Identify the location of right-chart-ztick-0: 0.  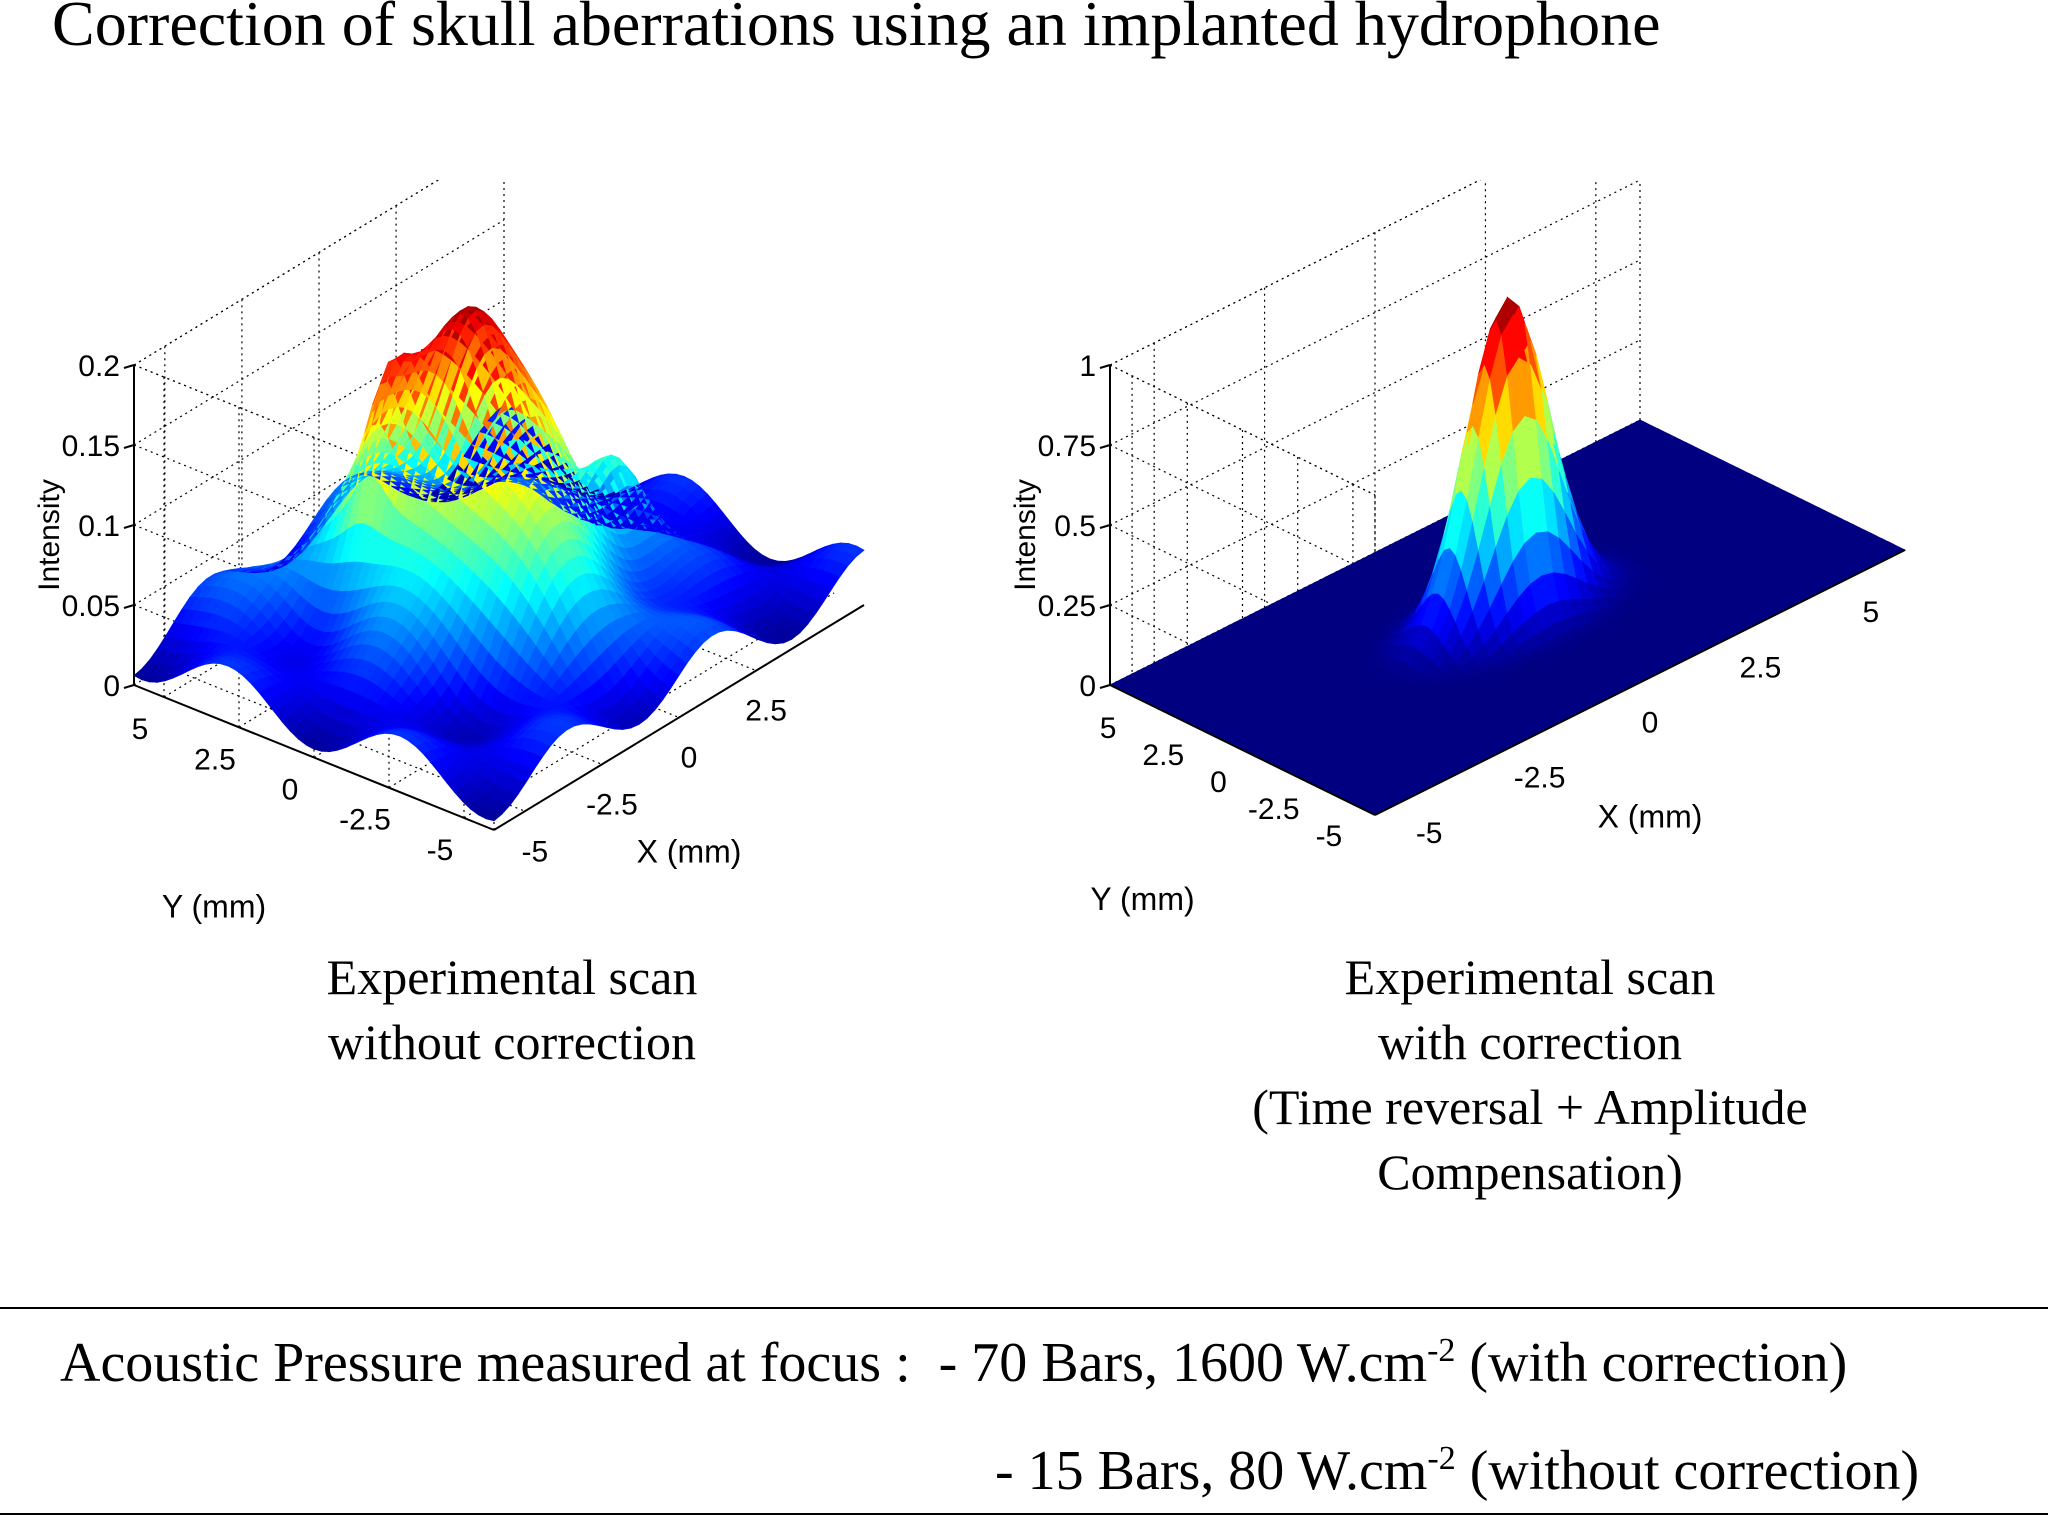
(1087, 686).